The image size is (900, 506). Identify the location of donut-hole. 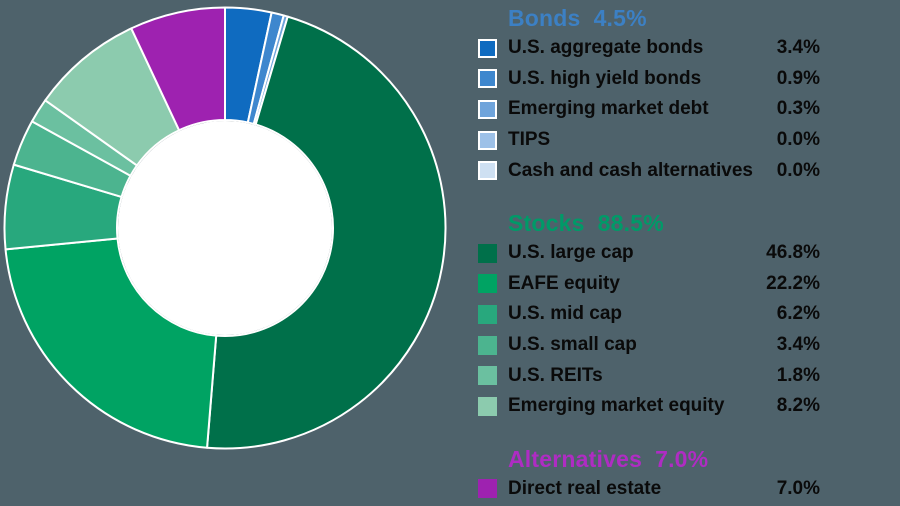
(225, 228).